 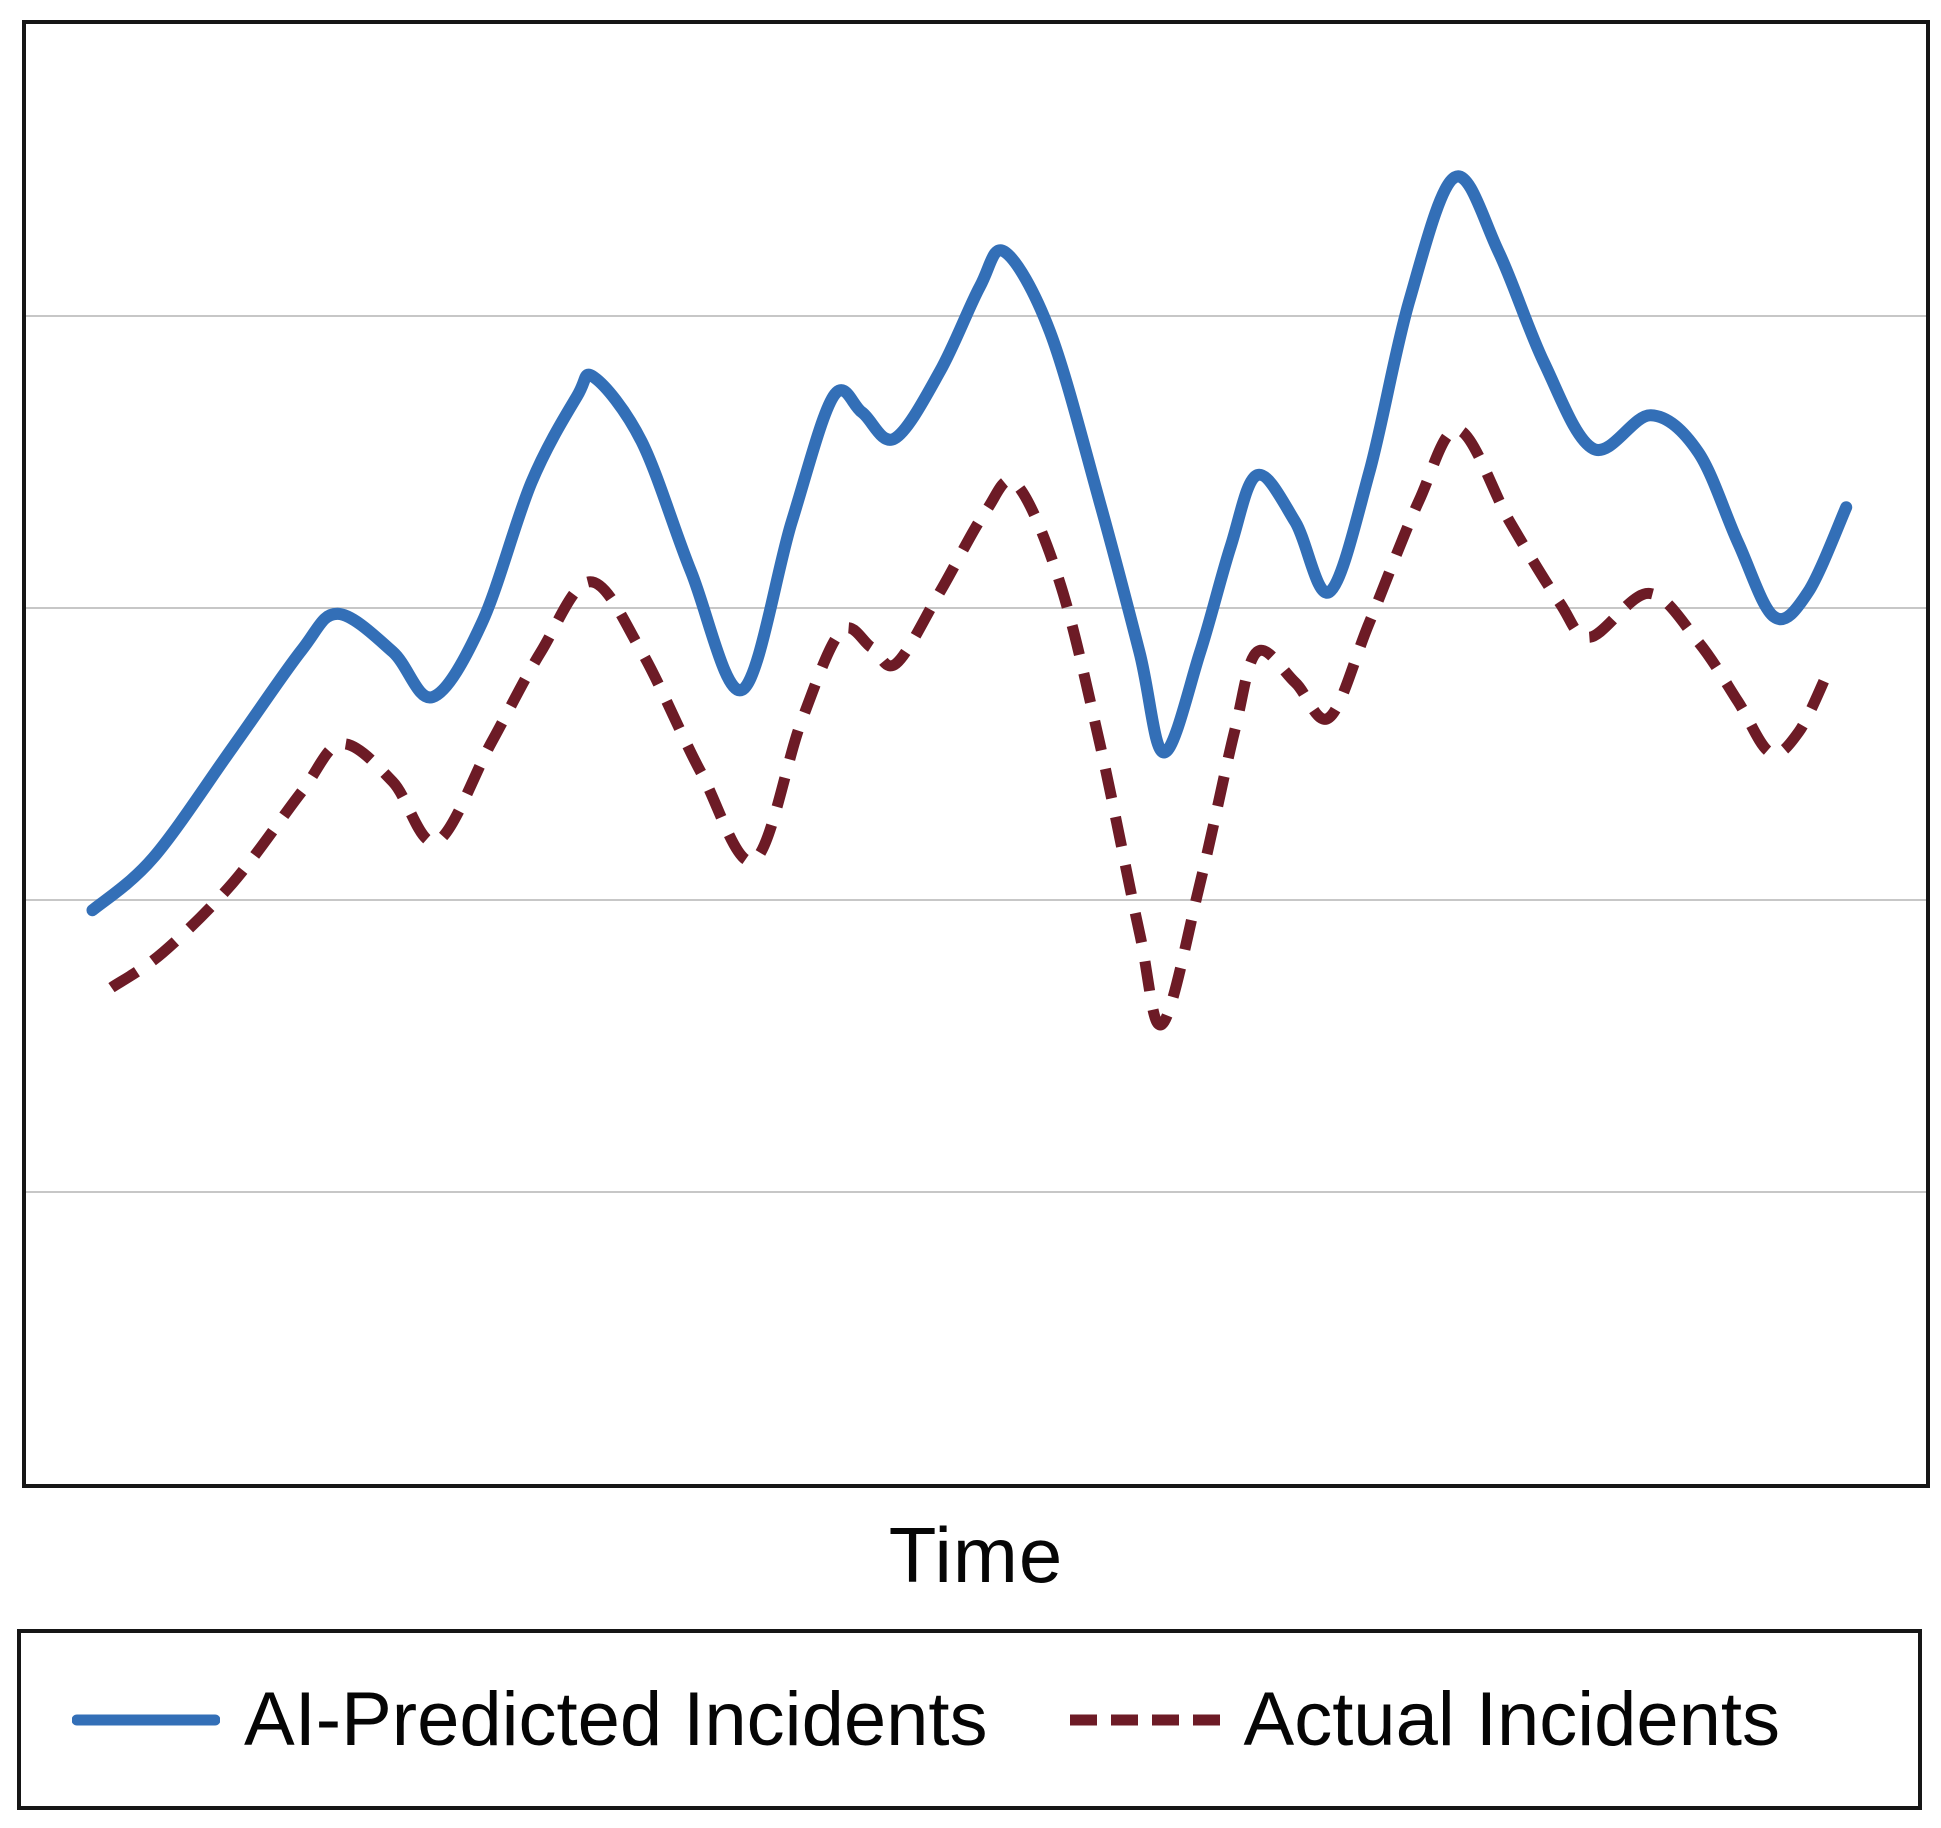 I want to click on legend-item-label: AI-Predicted Incidents, so click(x=616, y=1719).